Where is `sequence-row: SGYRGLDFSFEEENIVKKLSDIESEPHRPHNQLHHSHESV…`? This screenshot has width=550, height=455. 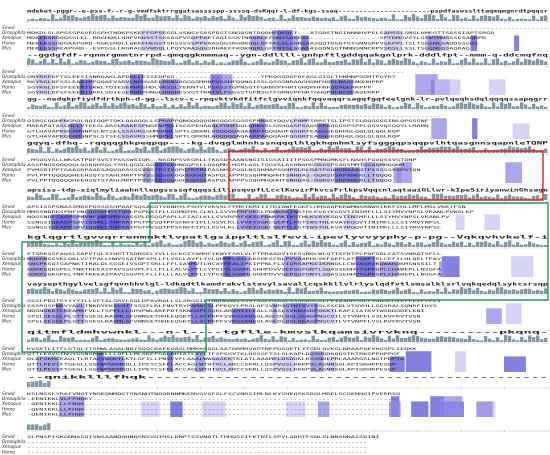
sequence-row: SGYRGLDFSFEEENIVKKLSDIESEPHRPHNQLHHSHESV… is located at coordinates (203, 93).